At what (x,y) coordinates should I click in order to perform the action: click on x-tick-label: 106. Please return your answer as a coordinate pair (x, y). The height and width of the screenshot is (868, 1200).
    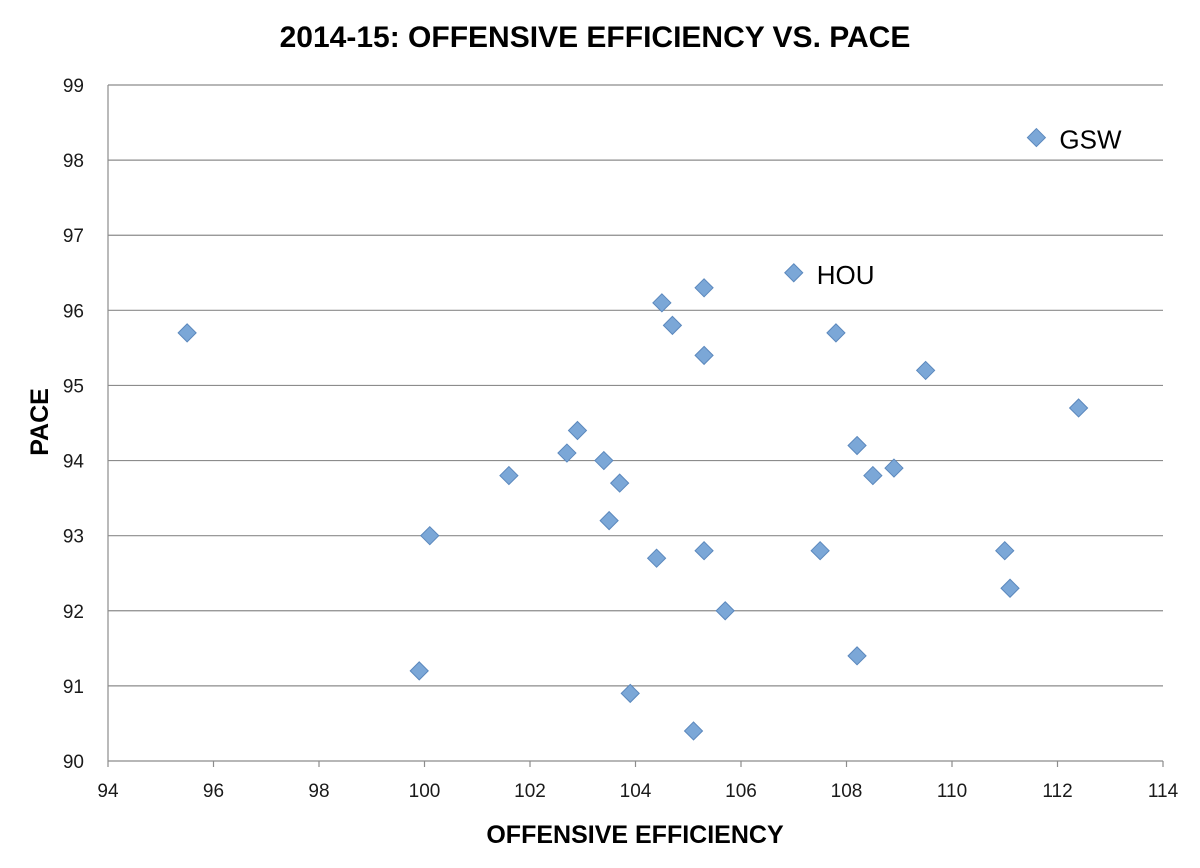
    Looking at the image, I should click on (741, 791).